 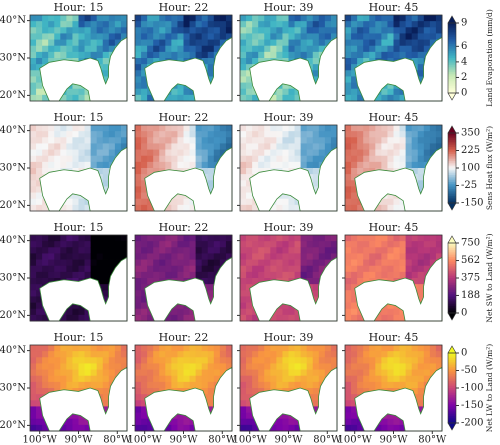 I want to click on colorbar-tick-label: 562, so click(x=470, y=260).